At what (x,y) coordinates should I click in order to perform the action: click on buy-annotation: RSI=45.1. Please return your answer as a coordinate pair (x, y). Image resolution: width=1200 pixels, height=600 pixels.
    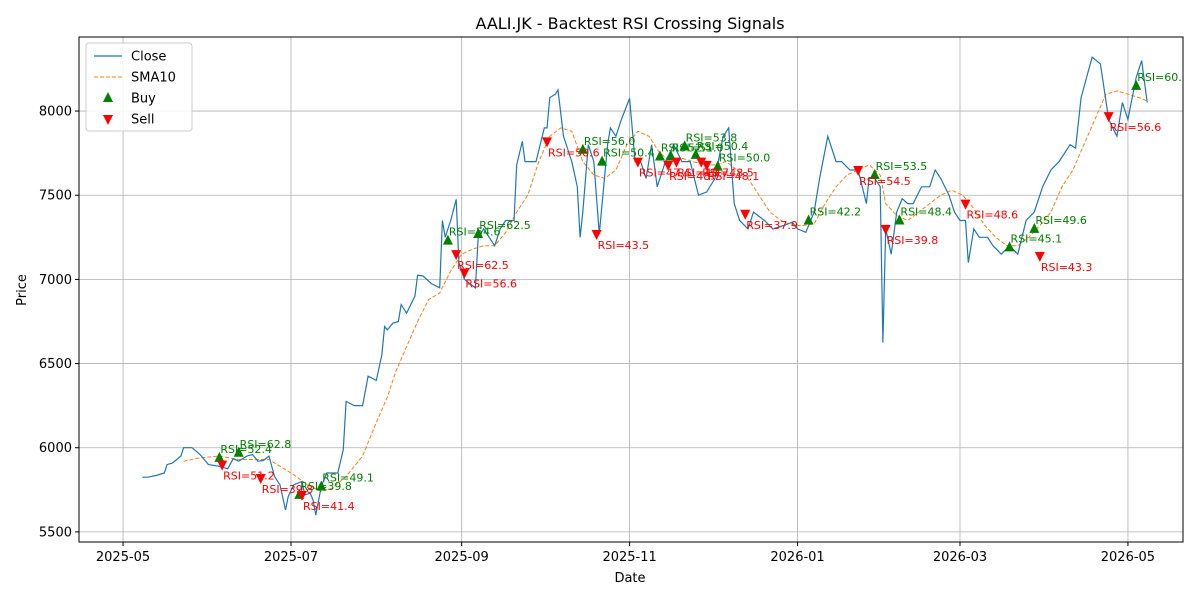
    Looking at the image, I should click on (1037, 238).